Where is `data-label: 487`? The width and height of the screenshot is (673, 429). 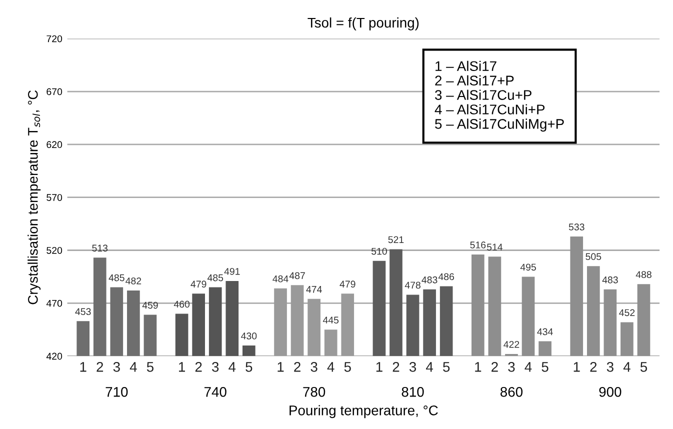
data-label: 487 is located at coordinates (297, 276).